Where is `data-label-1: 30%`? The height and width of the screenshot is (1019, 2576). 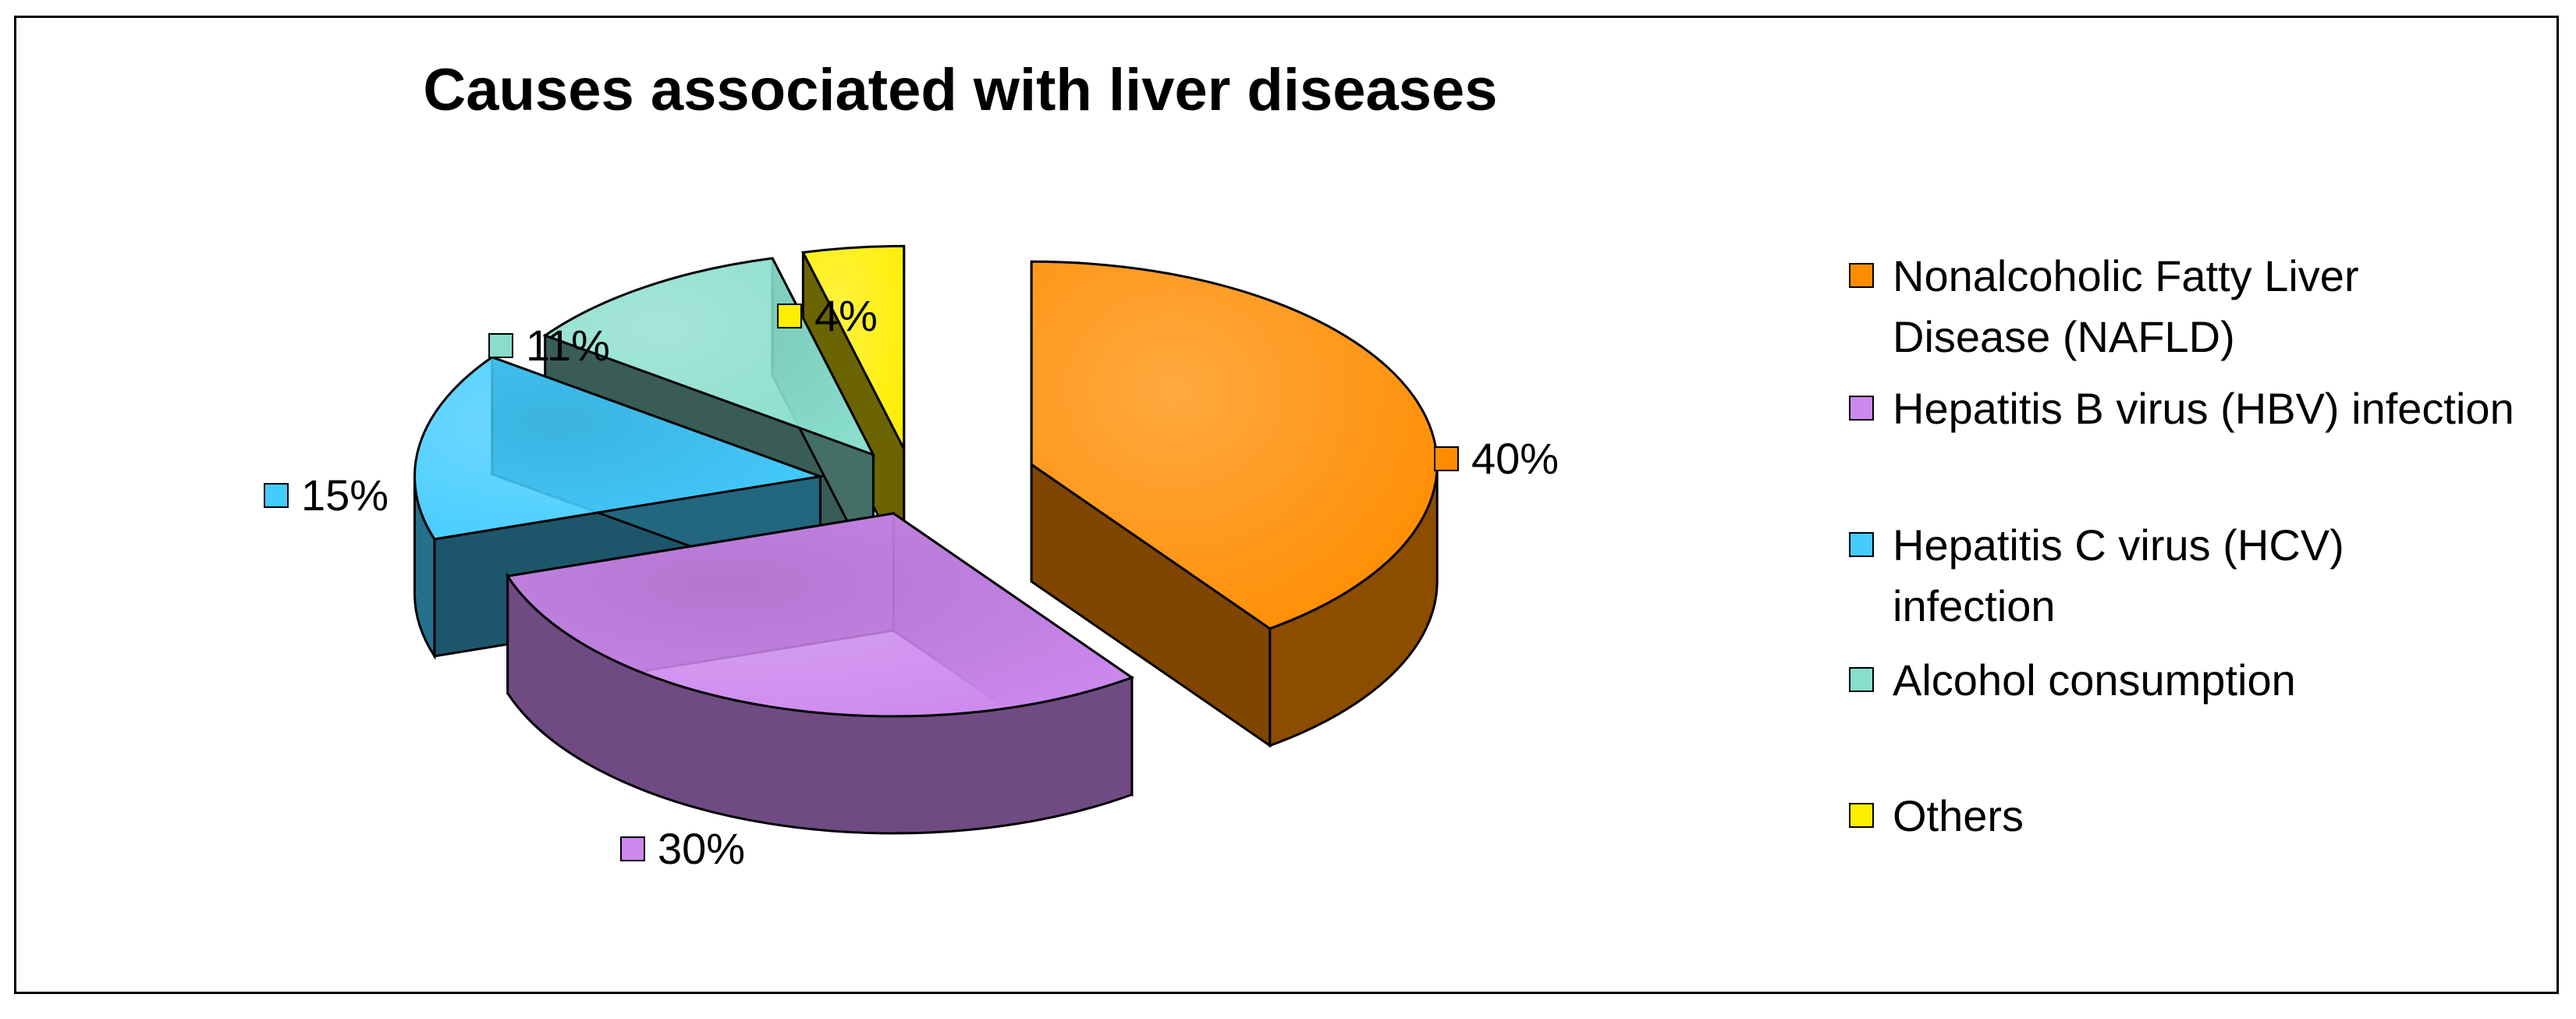
data-label-1: 30% is located at coordinates (682, 849).